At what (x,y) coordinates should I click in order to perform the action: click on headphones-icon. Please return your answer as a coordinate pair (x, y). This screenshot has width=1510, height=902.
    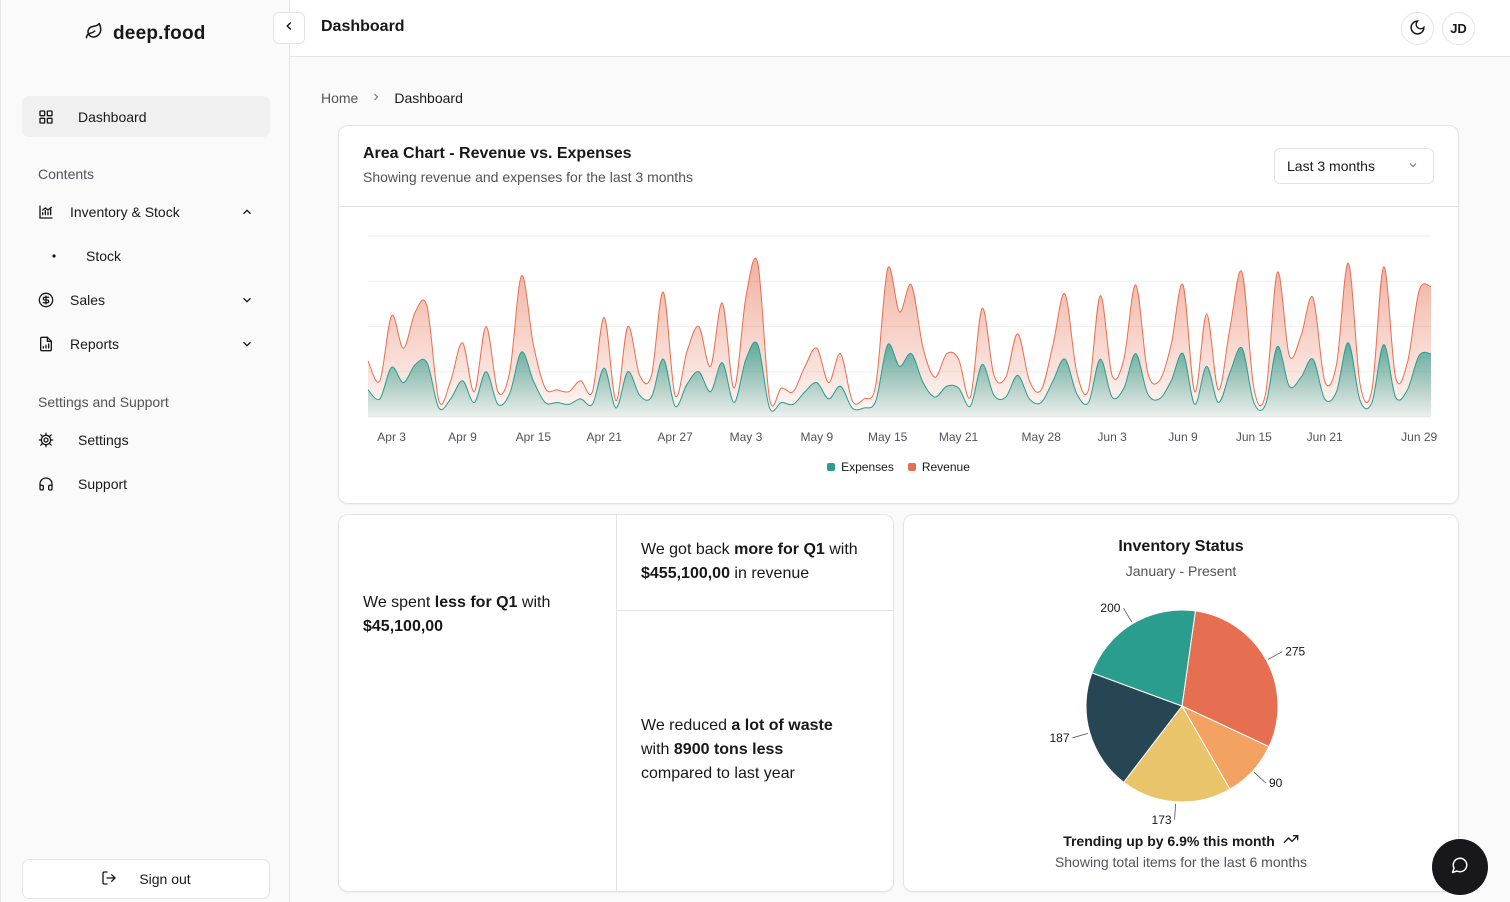
    Looking at the image, I should click on (46, 484).